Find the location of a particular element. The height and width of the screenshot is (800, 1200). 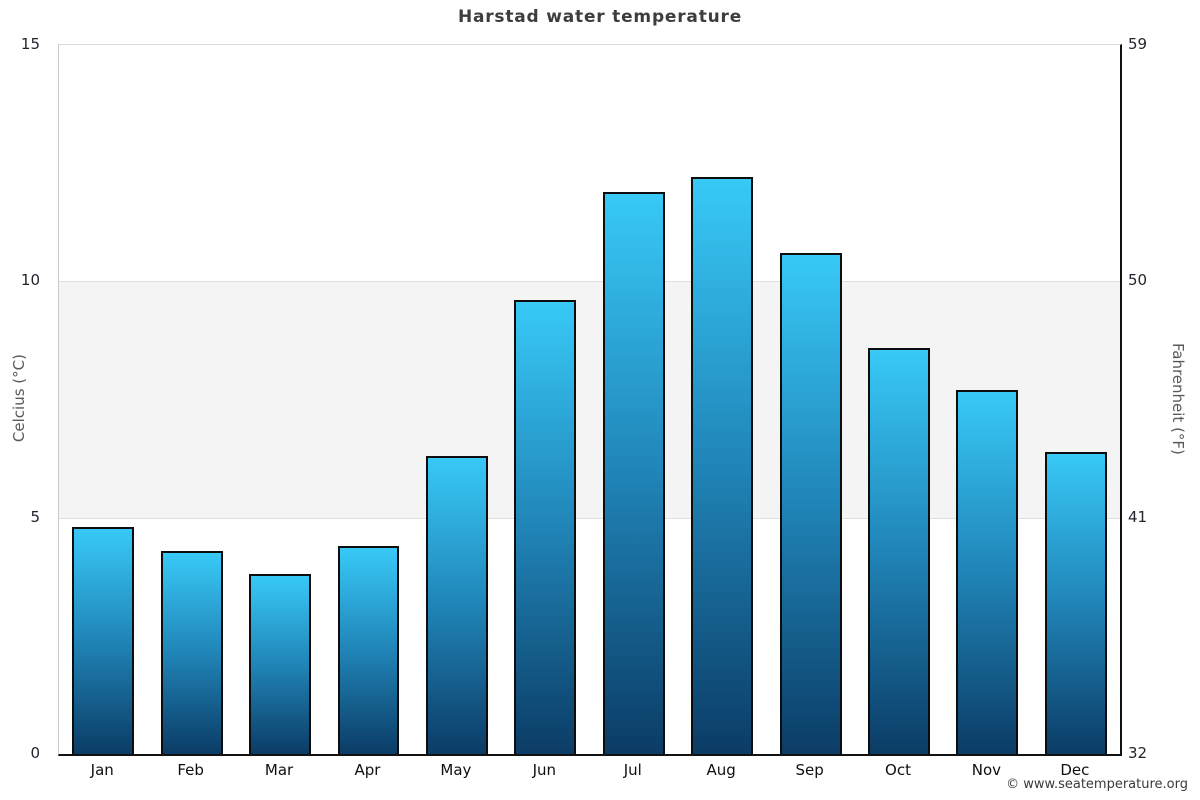

x-tick-jul: Jul is located at coordinates (632, 770).